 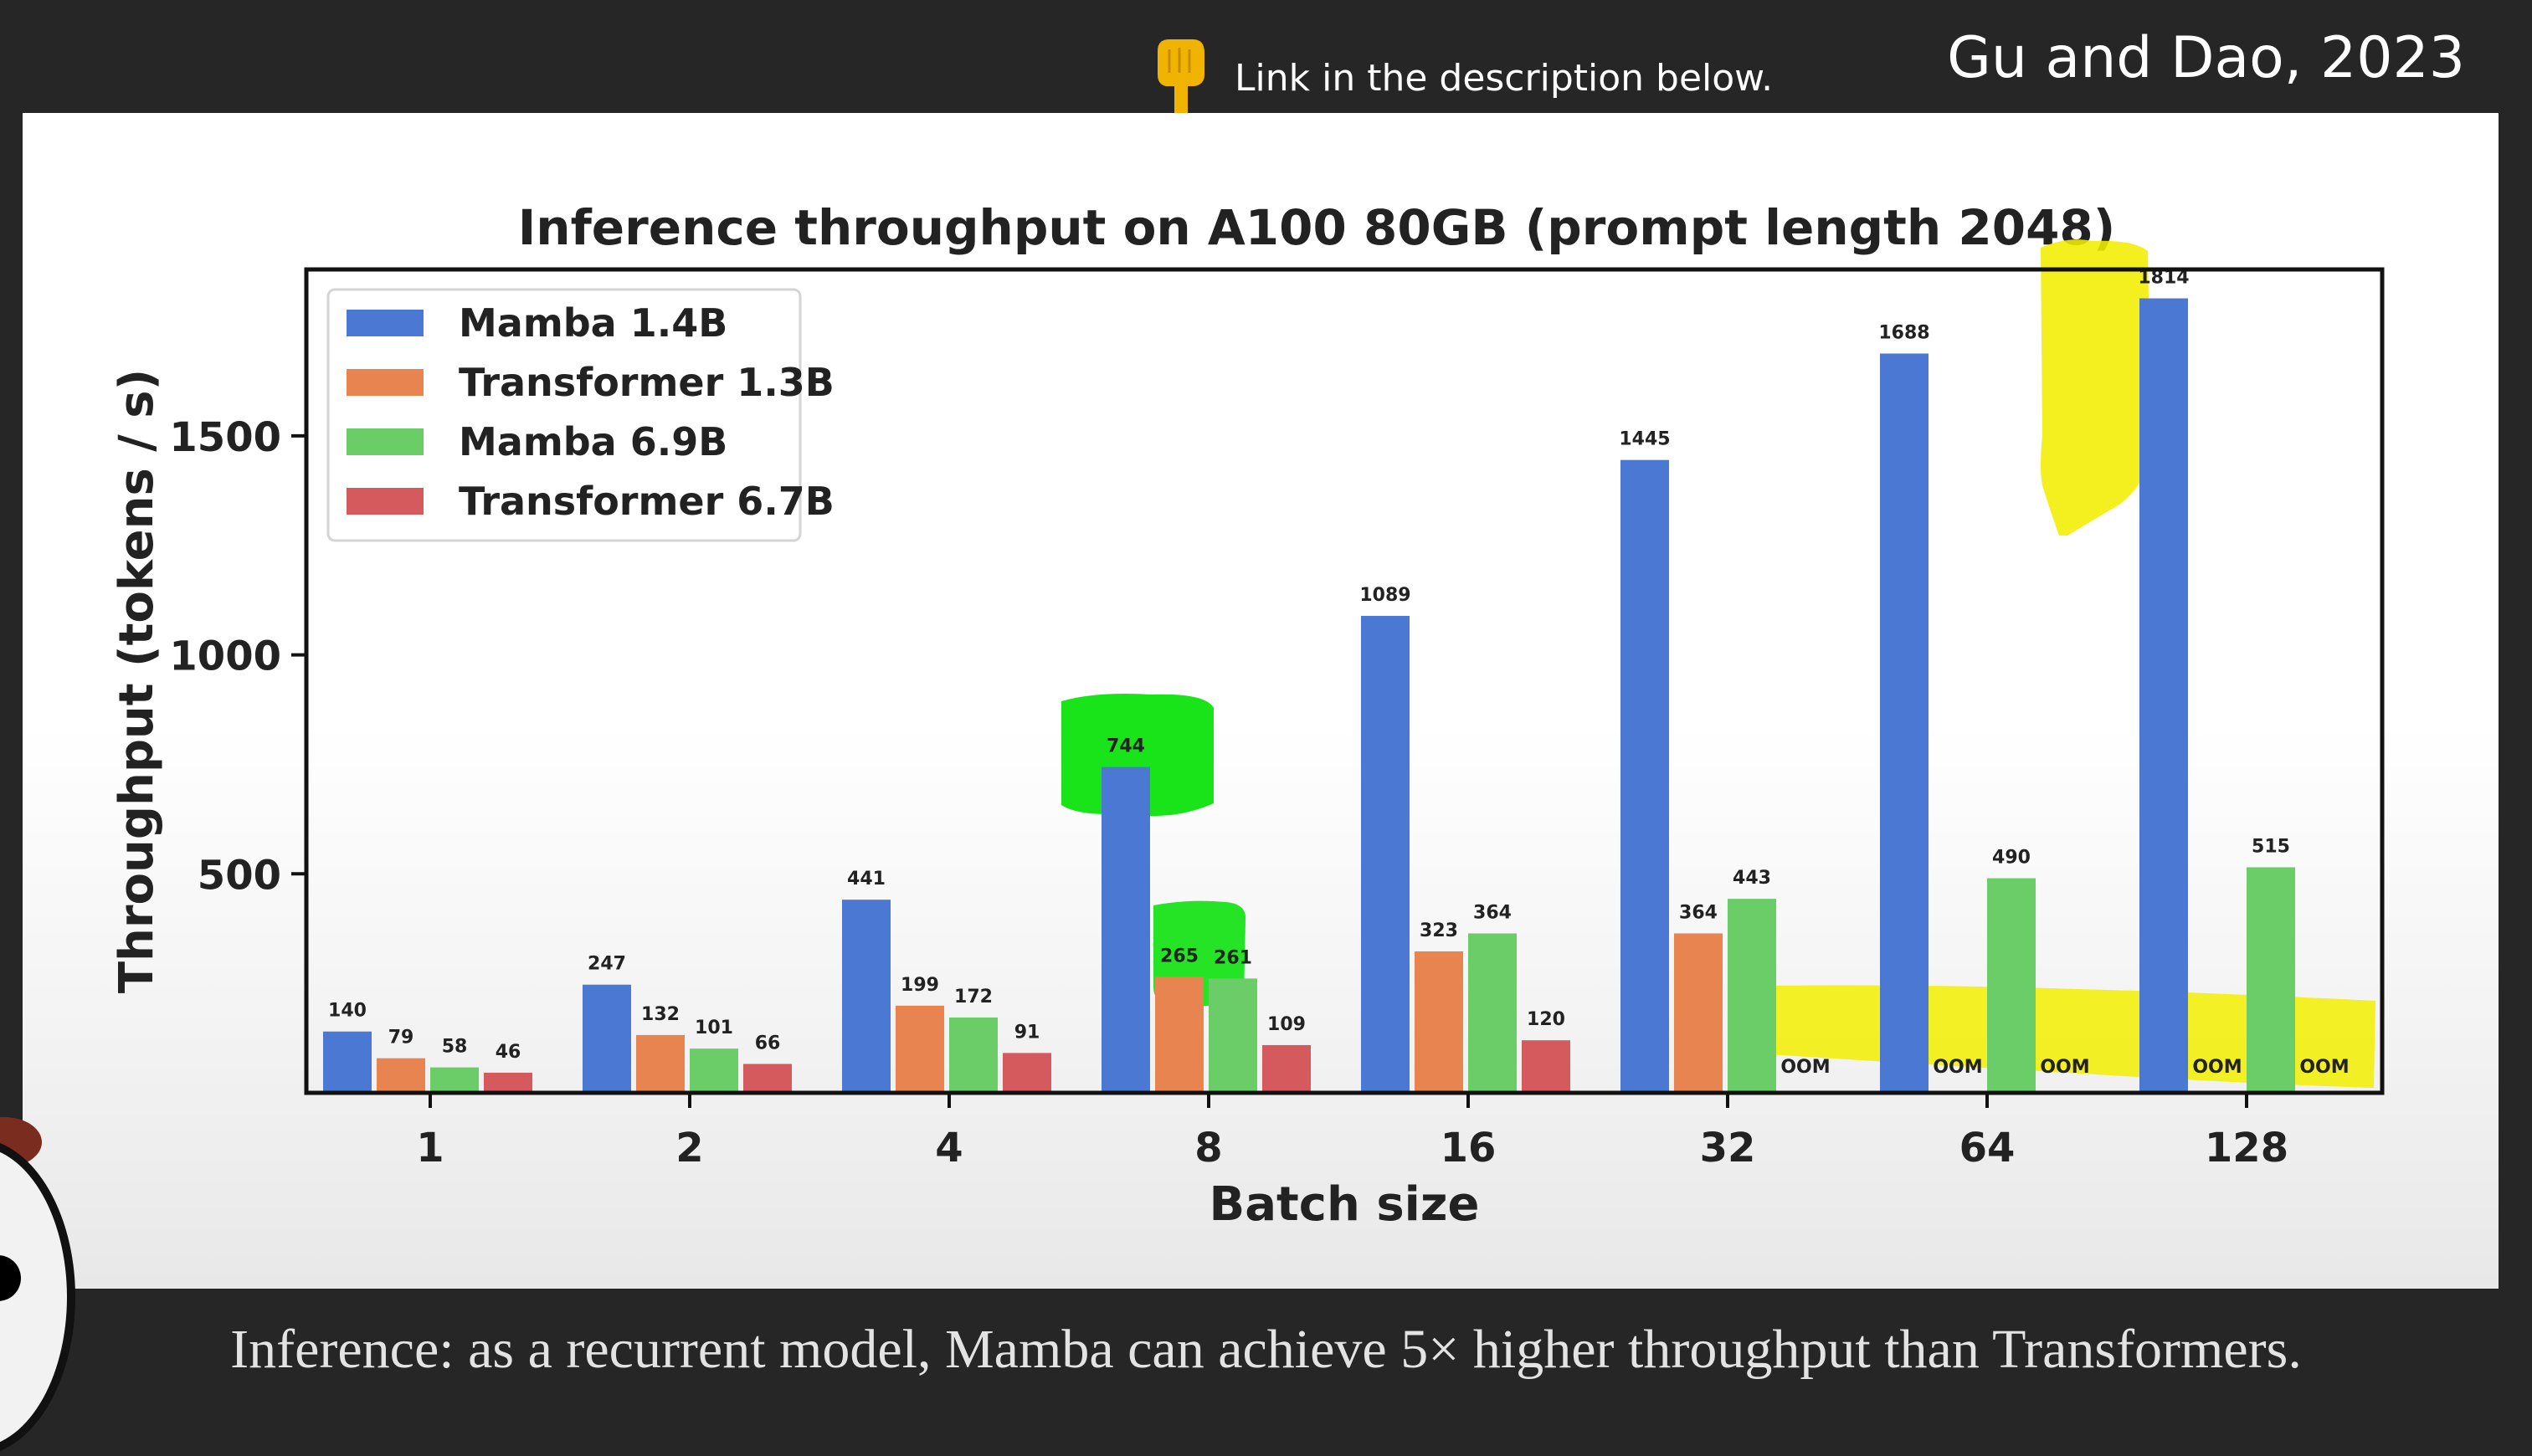 What do you see at coordinates (1181, 79) in the screenshot?
I see `pointing-down-hand-icon` at bounding box center [1181, 79].